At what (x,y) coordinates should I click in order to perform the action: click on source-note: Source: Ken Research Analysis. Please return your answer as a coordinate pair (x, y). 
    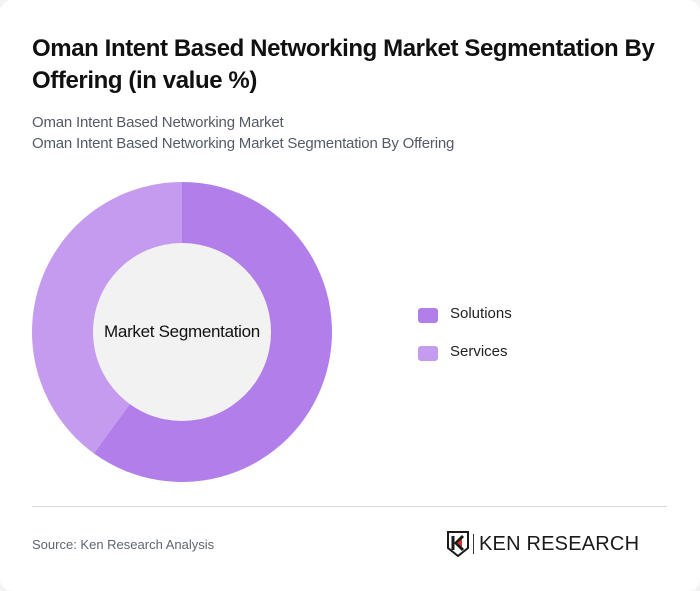
    Looking at the image, I should click on (123, 544).